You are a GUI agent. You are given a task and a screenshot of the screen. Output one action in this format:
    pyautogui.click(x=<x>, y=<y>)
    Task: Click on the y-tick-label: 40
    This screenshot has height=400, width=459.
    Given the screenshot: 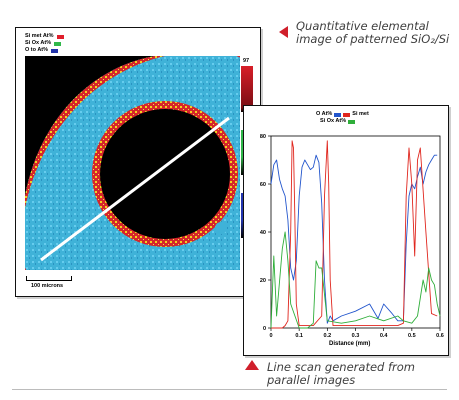 What is the action you would take?
    pyautogui.click(x=263, y=233)
    